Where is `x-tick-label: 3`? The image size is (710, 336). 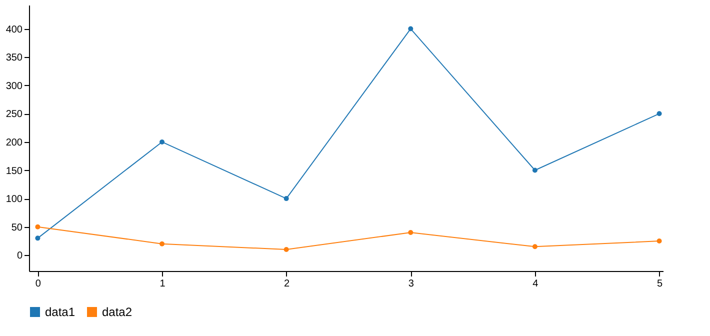
x-tick-label: 3 is located at coordinates (411, 284).